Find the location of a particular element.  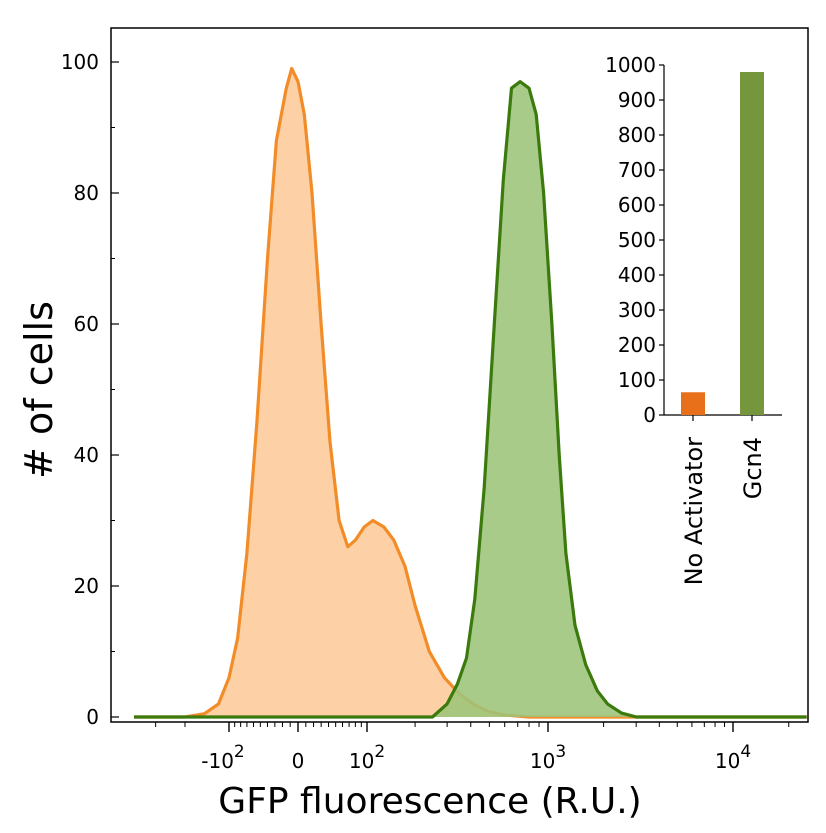

inset-category-label-1: Gcn4 is located at coordinates (753, 468).